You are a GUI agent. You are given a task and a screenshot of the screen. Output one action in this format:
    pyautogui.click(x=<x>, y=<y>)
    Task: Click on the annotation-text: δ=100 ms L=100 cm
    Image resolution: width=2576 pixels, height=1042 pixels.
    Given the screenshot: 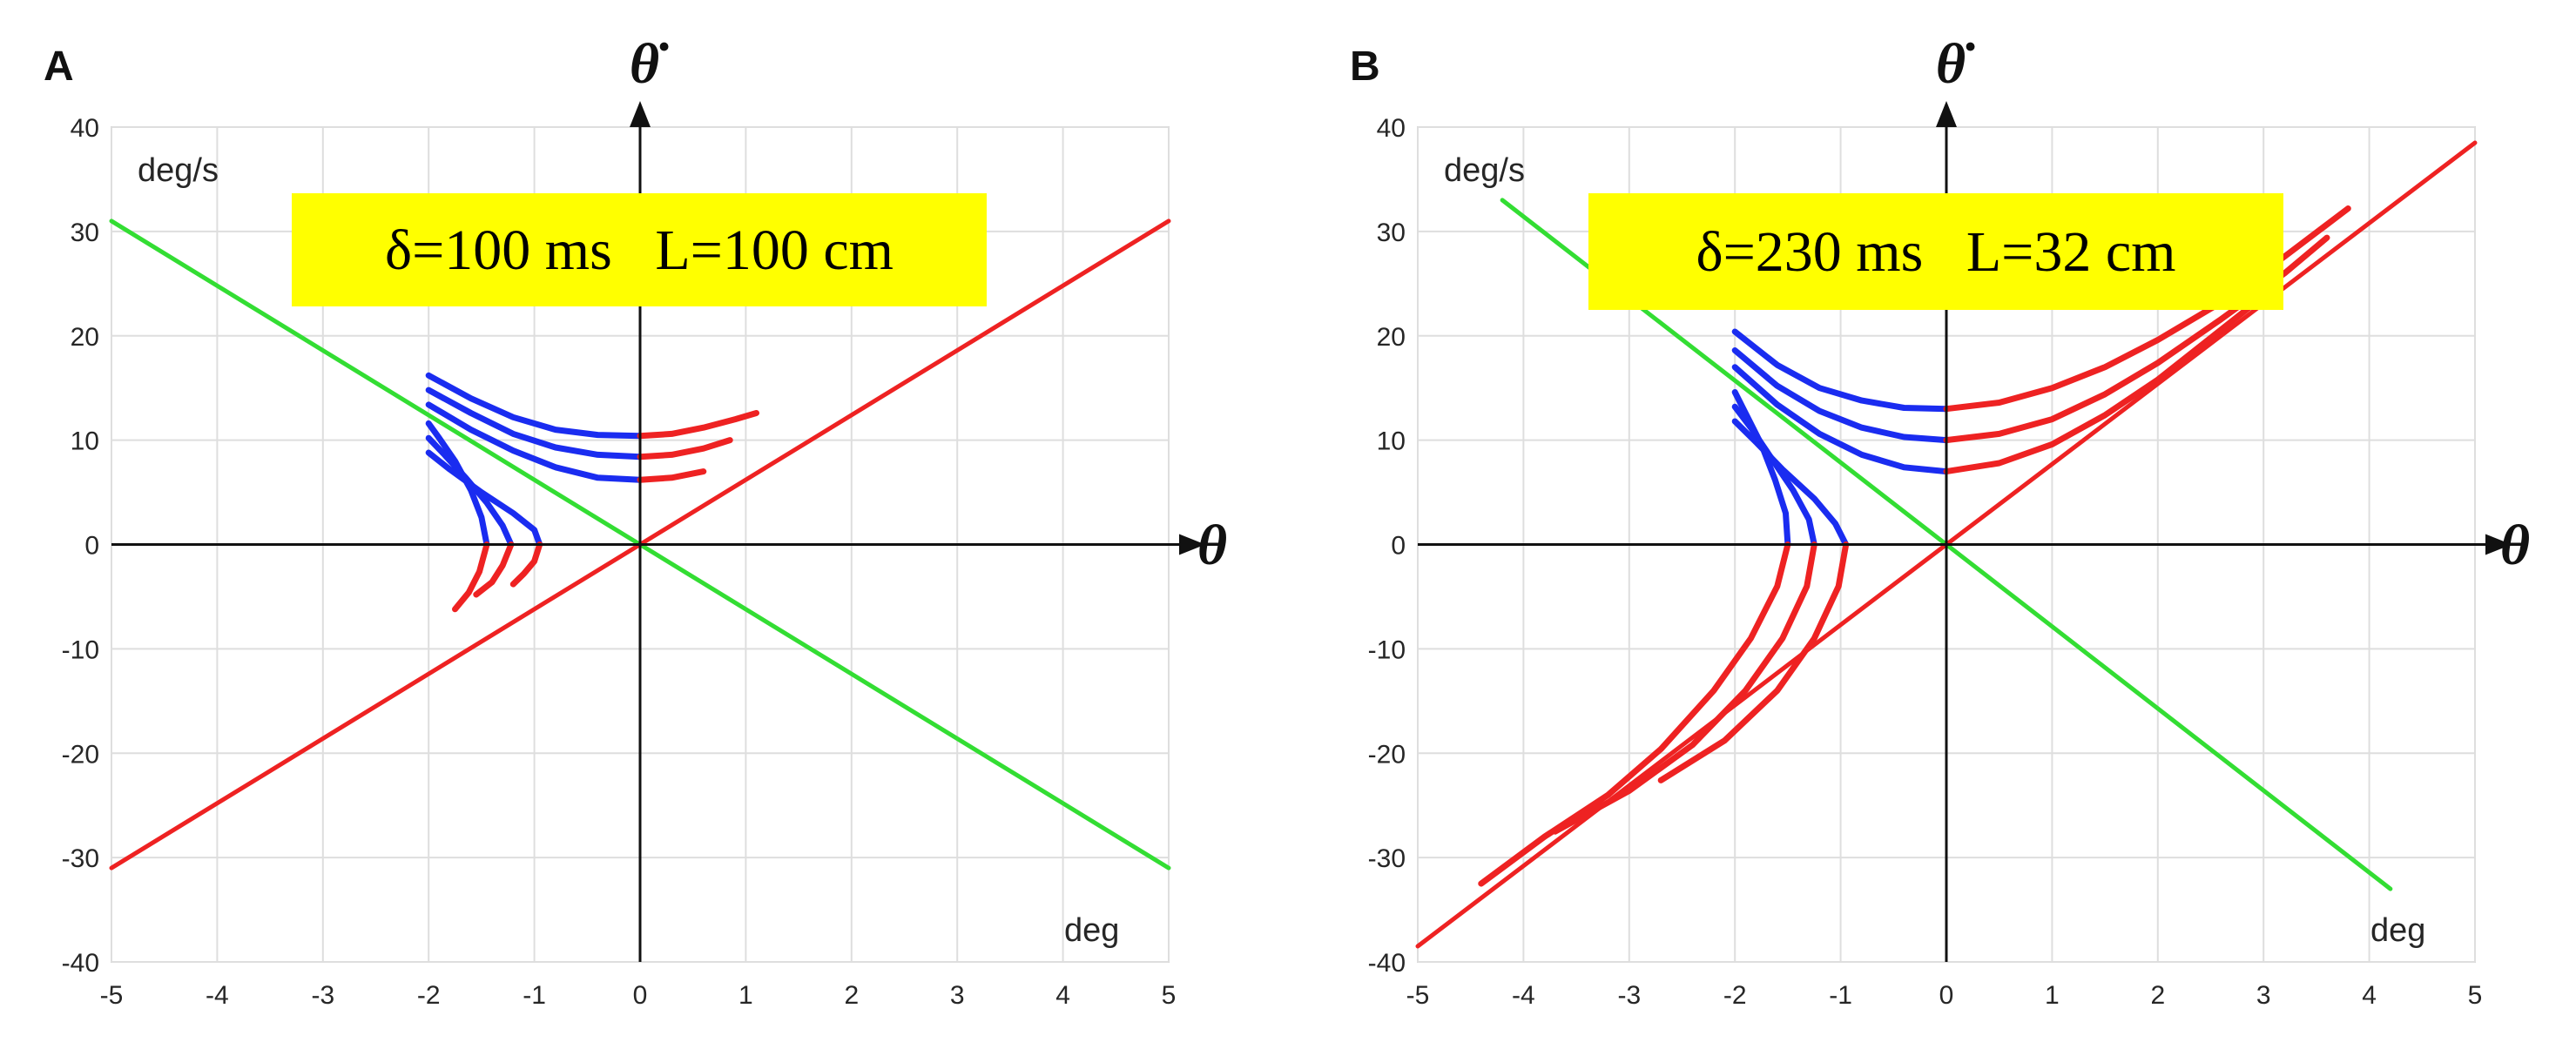 What is the action you would take?
    pyautogui.click(x=639, y=250)
    